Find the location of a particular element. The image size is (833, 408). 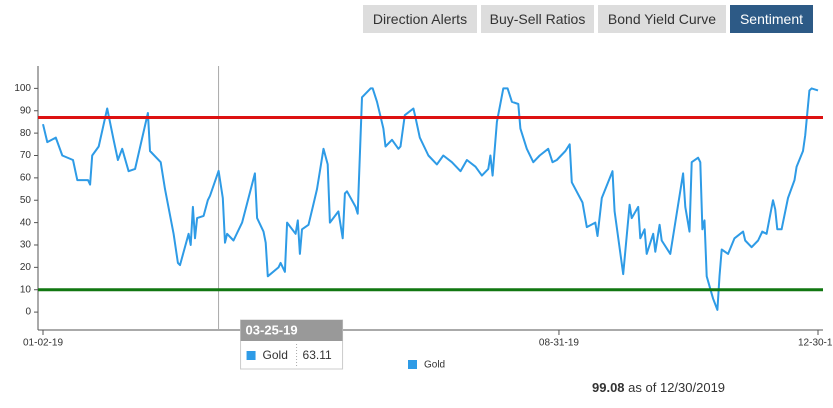

as-of: as of 12/30/2019 is located at coordinates (677, 387).